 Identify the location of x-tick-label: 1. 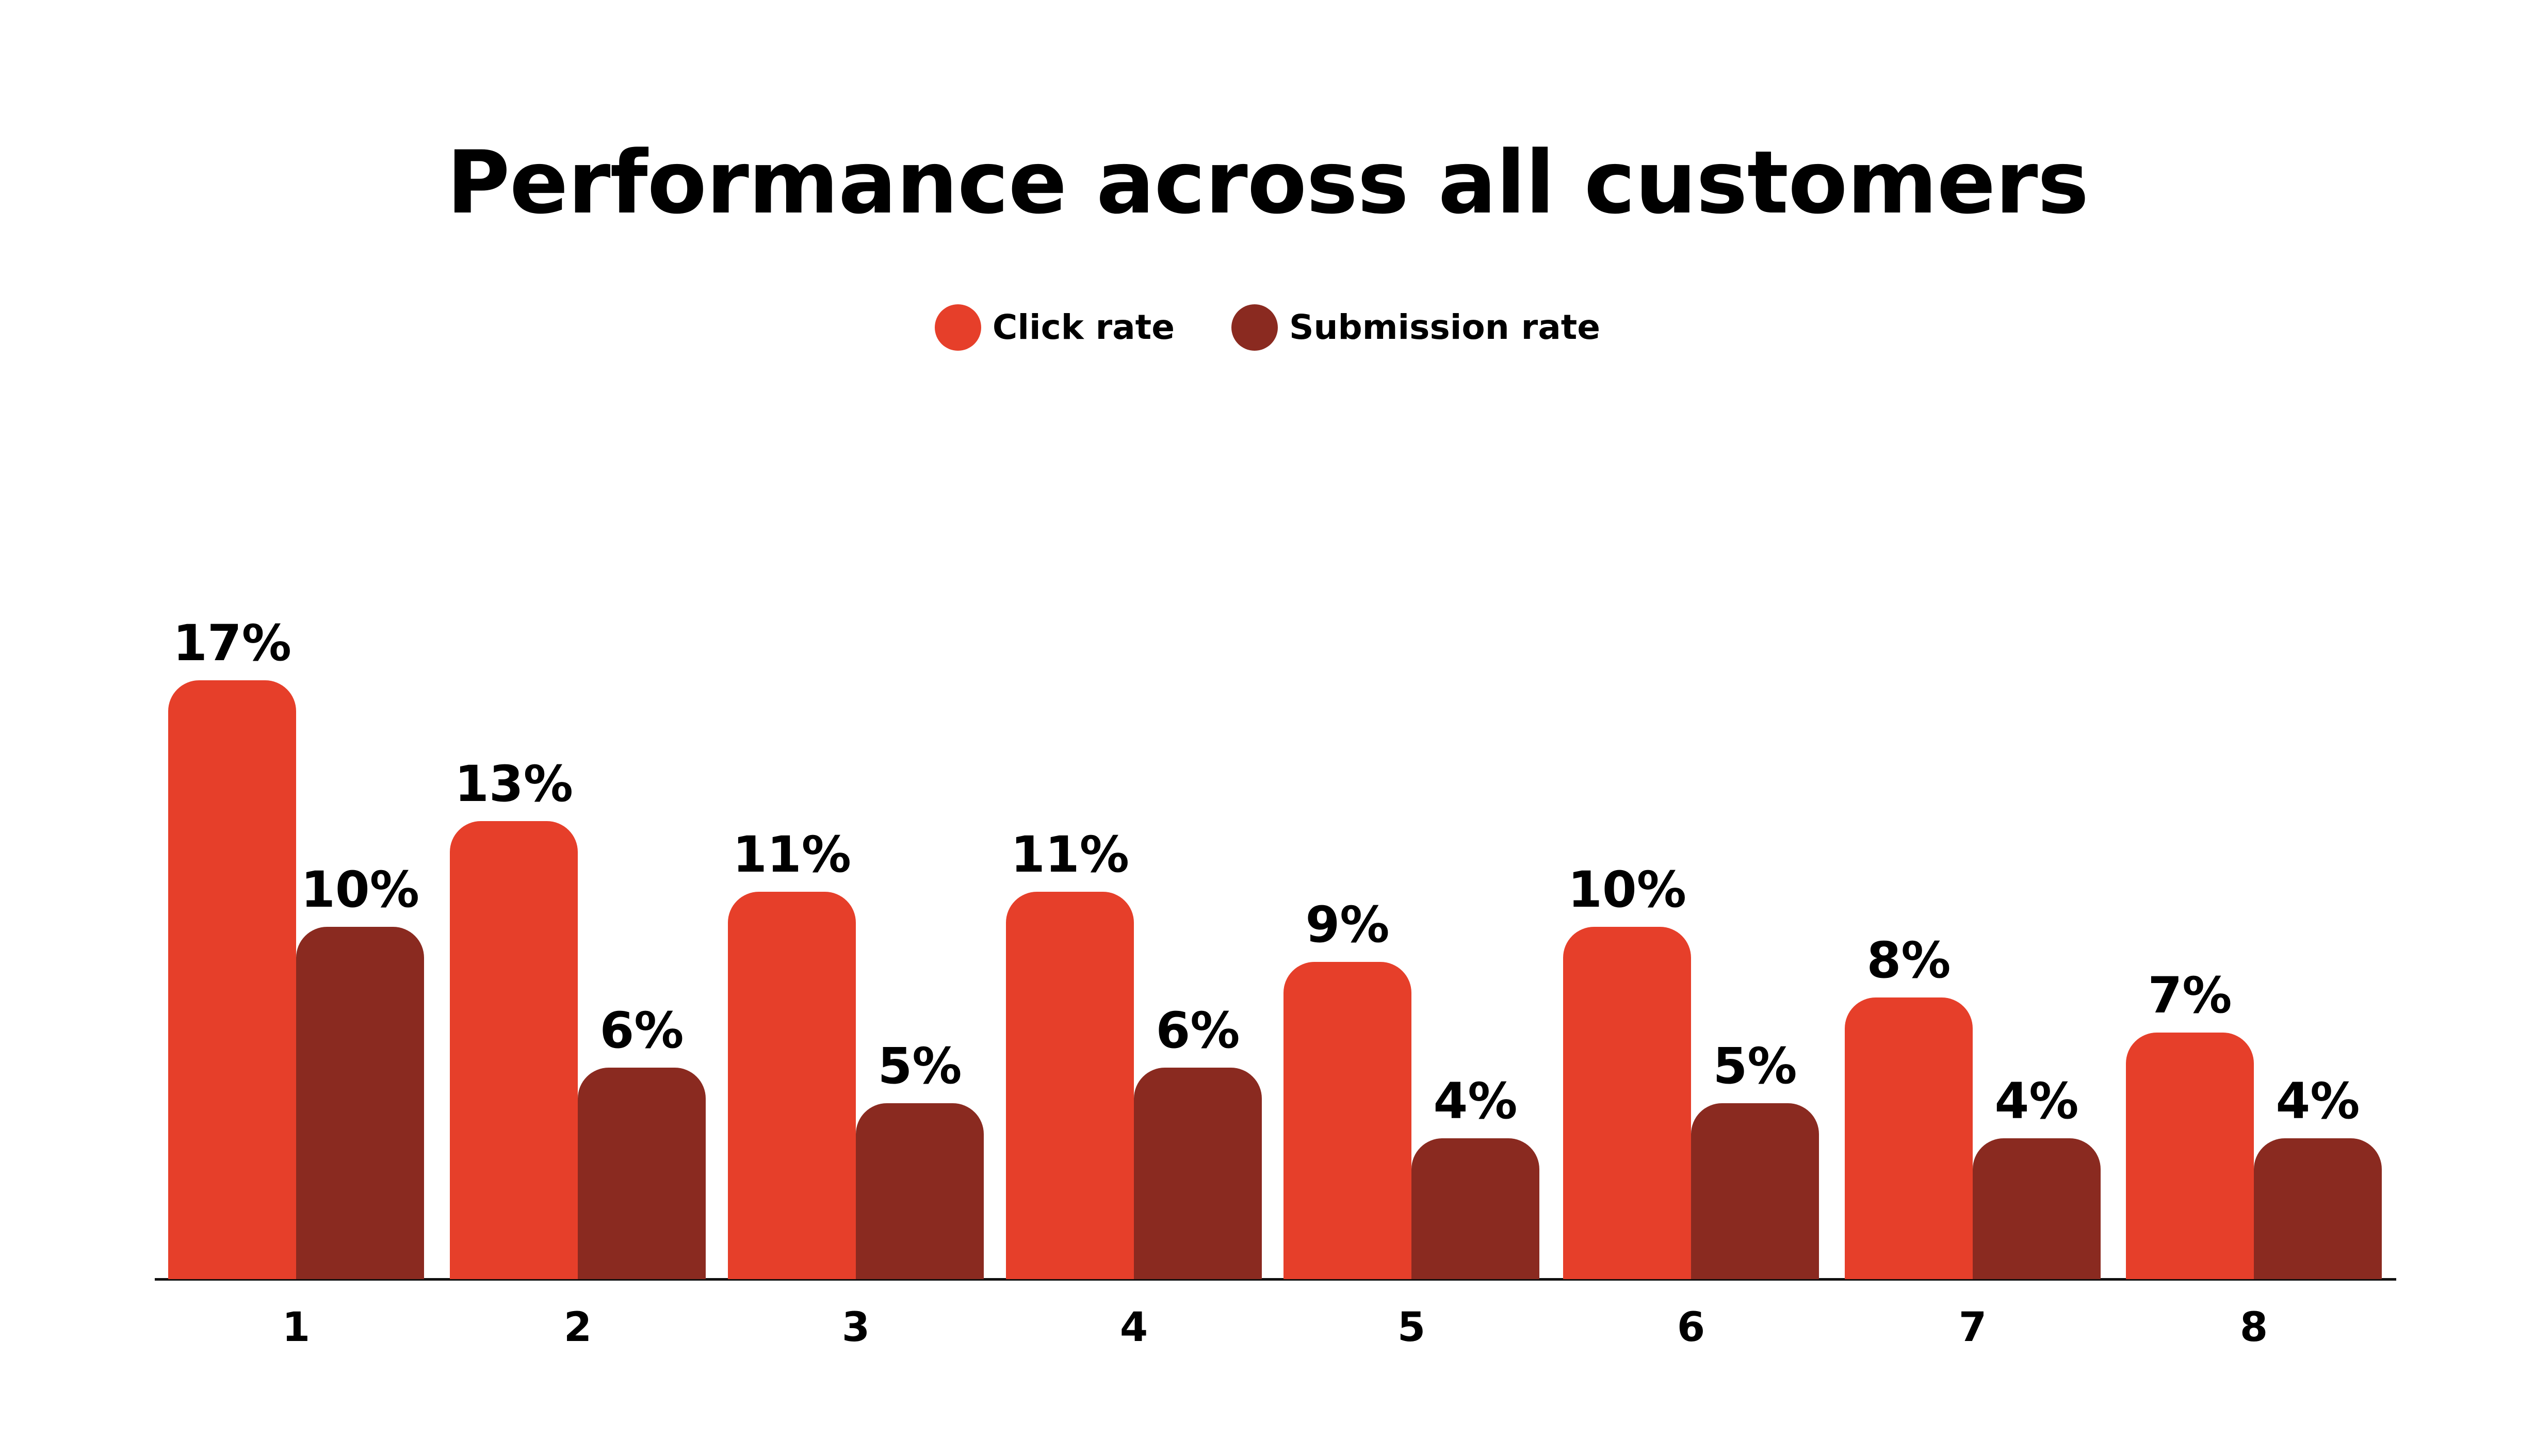
(296, 1327).